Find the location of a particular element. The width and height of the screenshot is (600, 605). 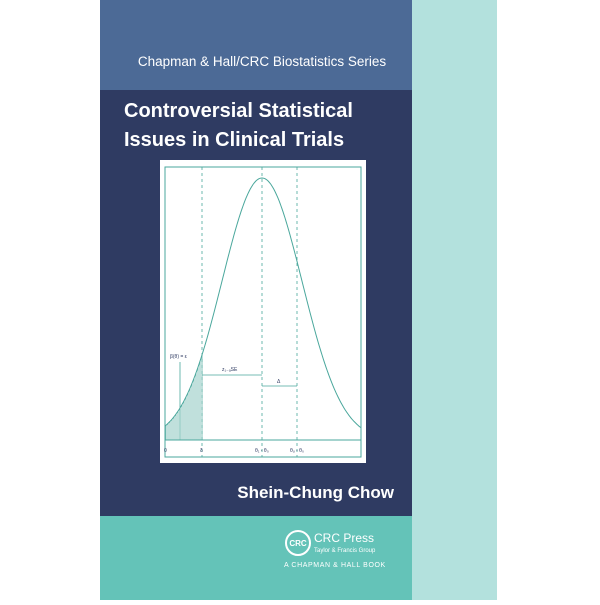

publisher-logo: CRC is located at coordinates (298, 543).